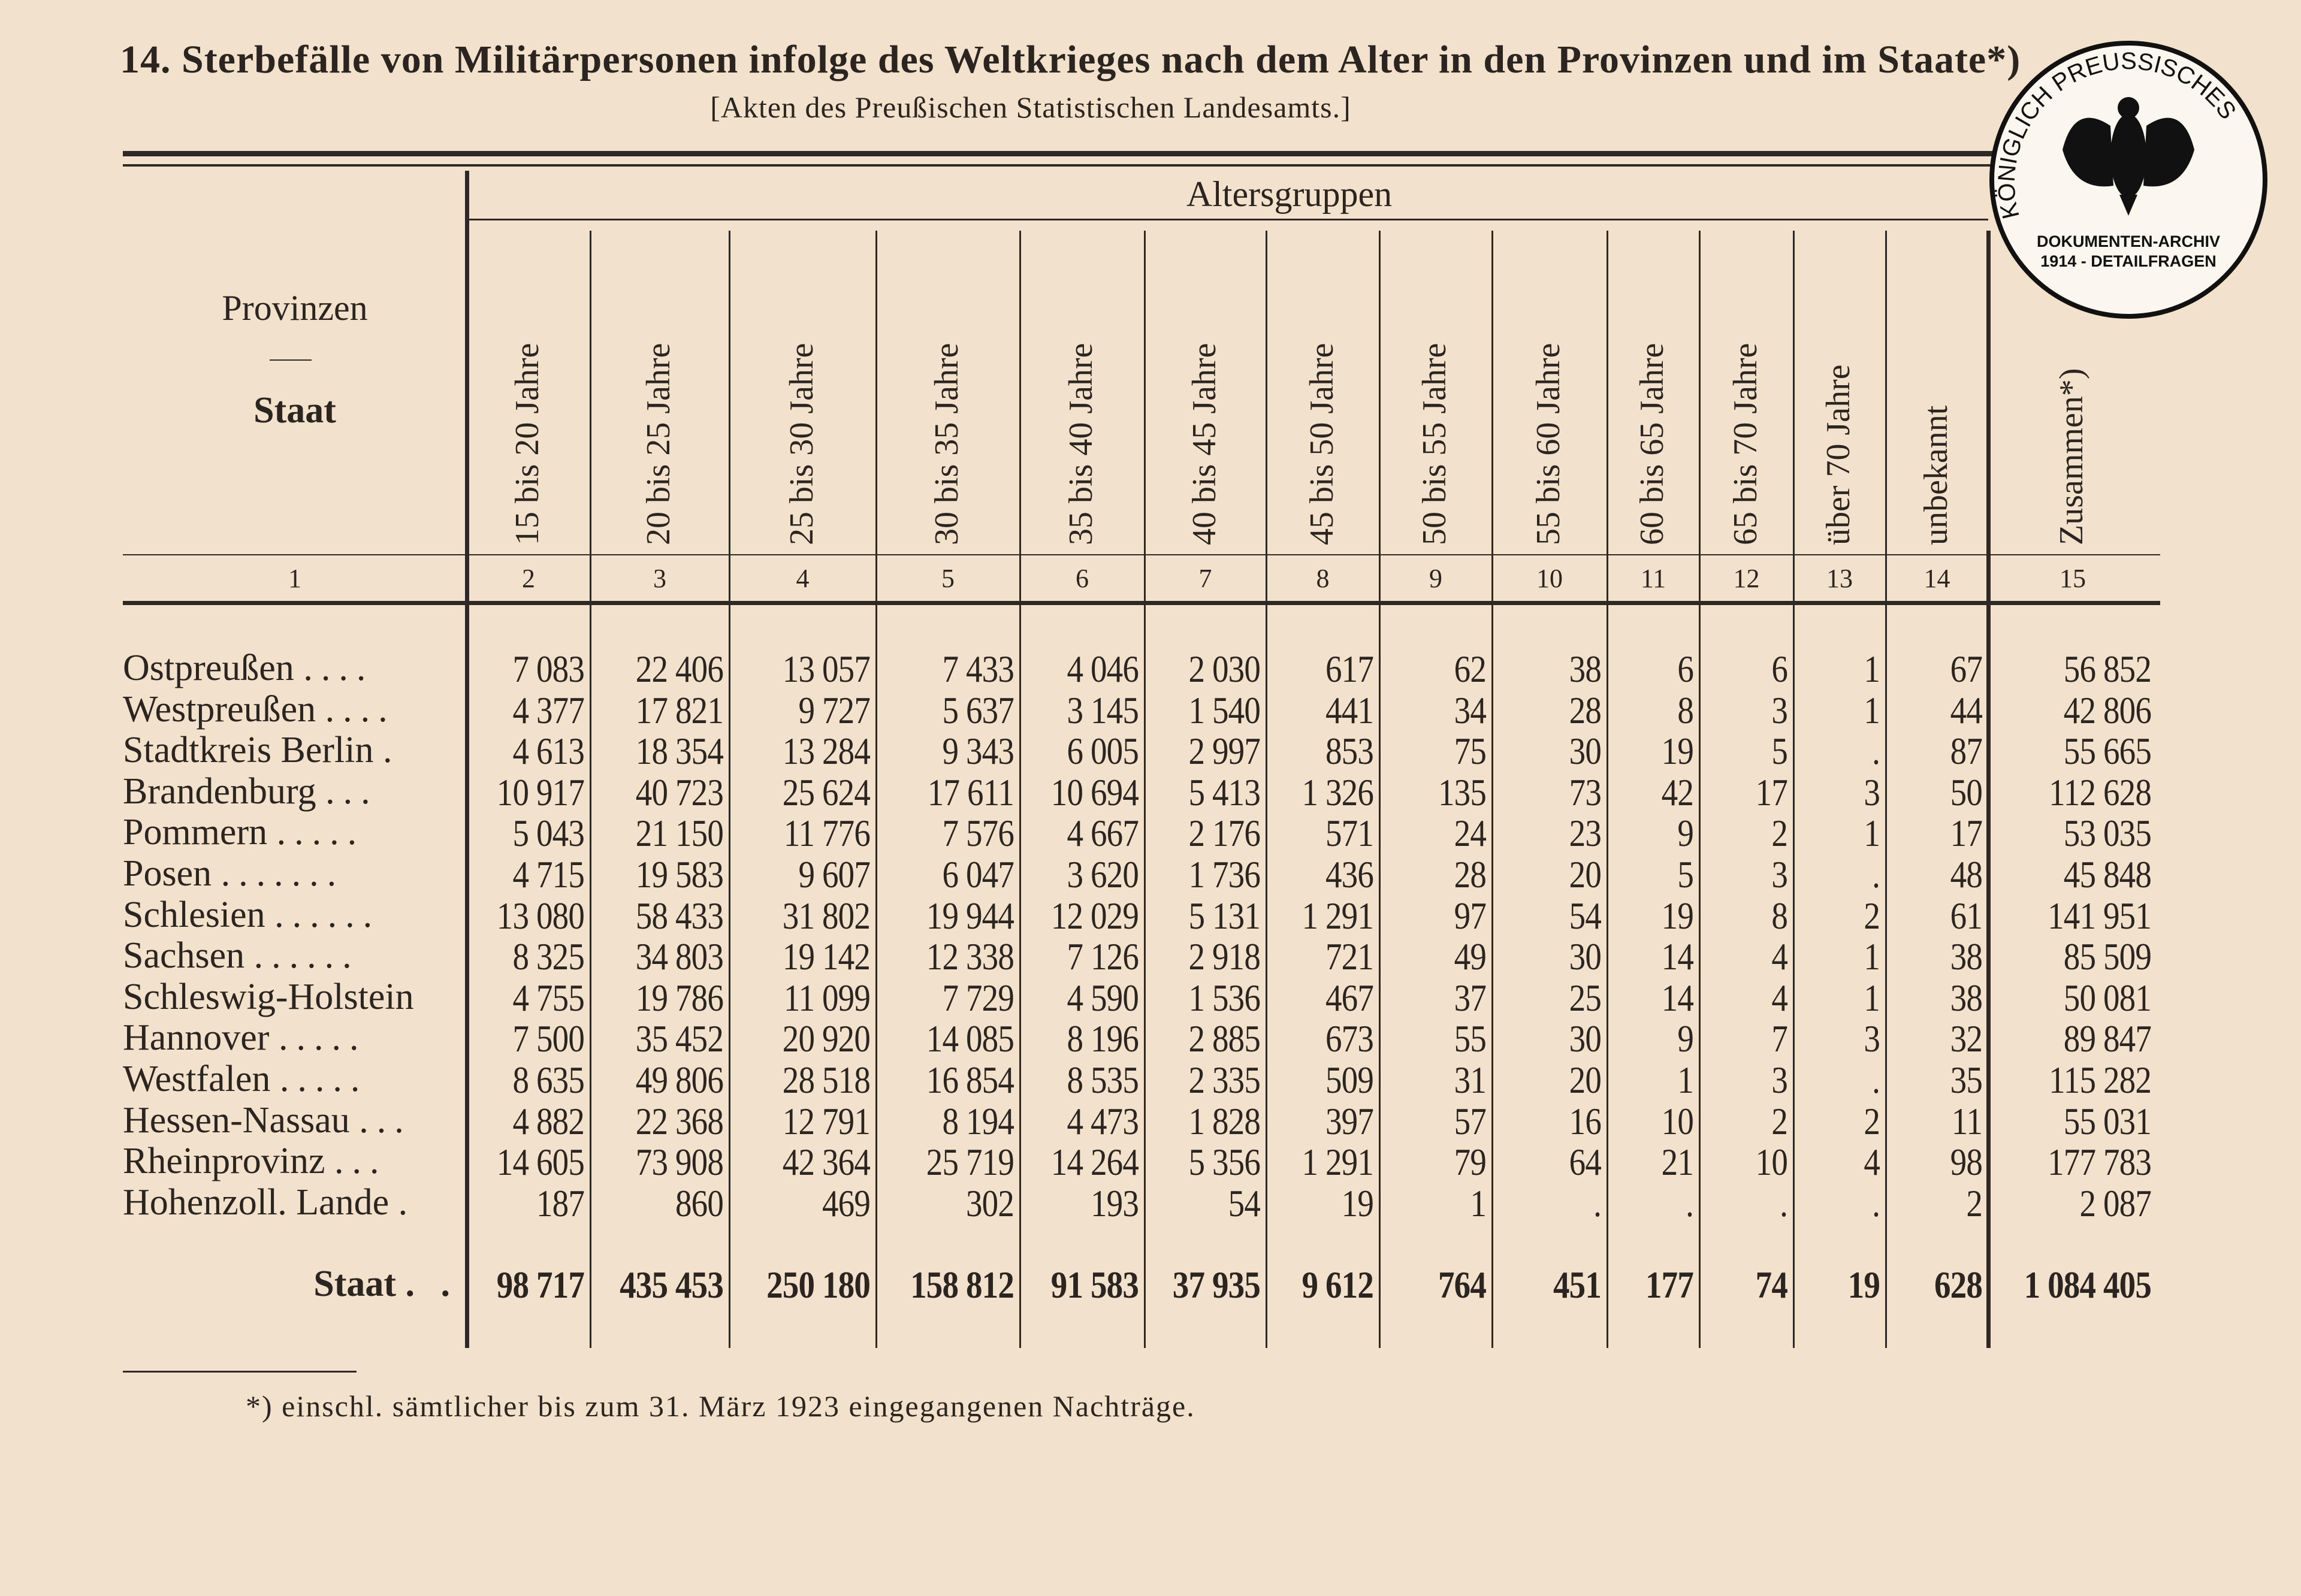  I want to click on table-cell: 49, so click(1470, 956).